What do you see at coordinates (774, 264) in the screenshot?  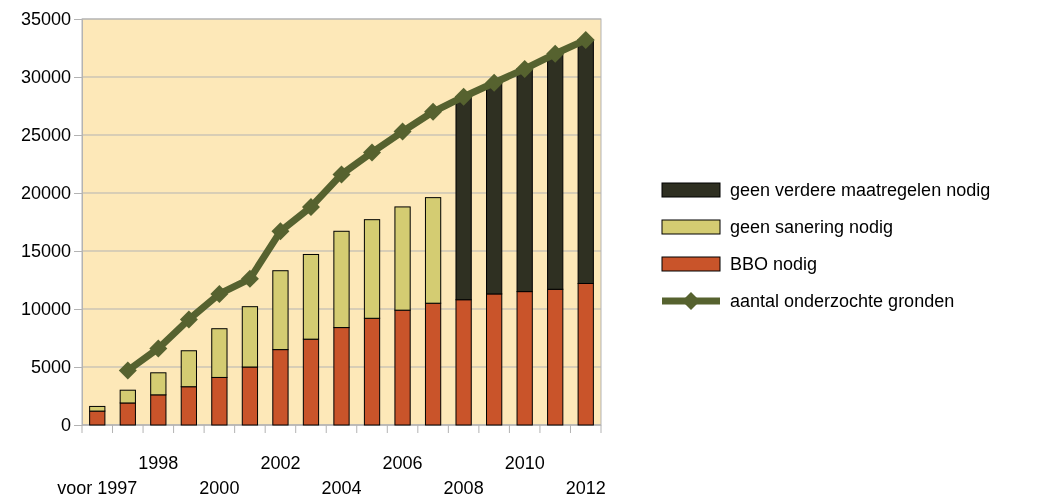 I see `legend-label: BBO nodig` at bounding box center [774, 264].